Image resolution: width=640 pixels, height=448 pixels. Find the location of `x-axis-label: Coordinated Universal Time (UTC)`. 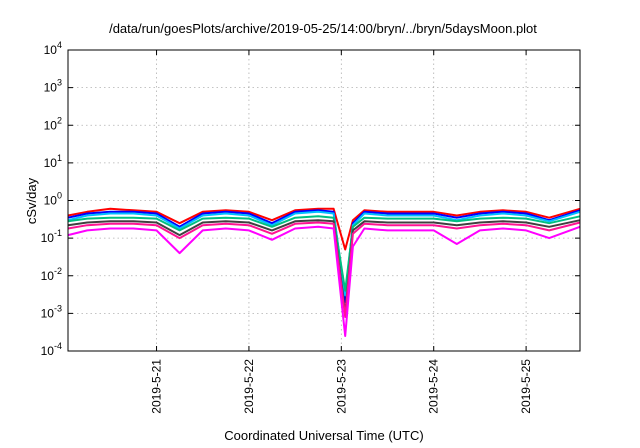

x-axis-label: Coordinated Universal Time (UTC) is located at coordinates (323, 435).